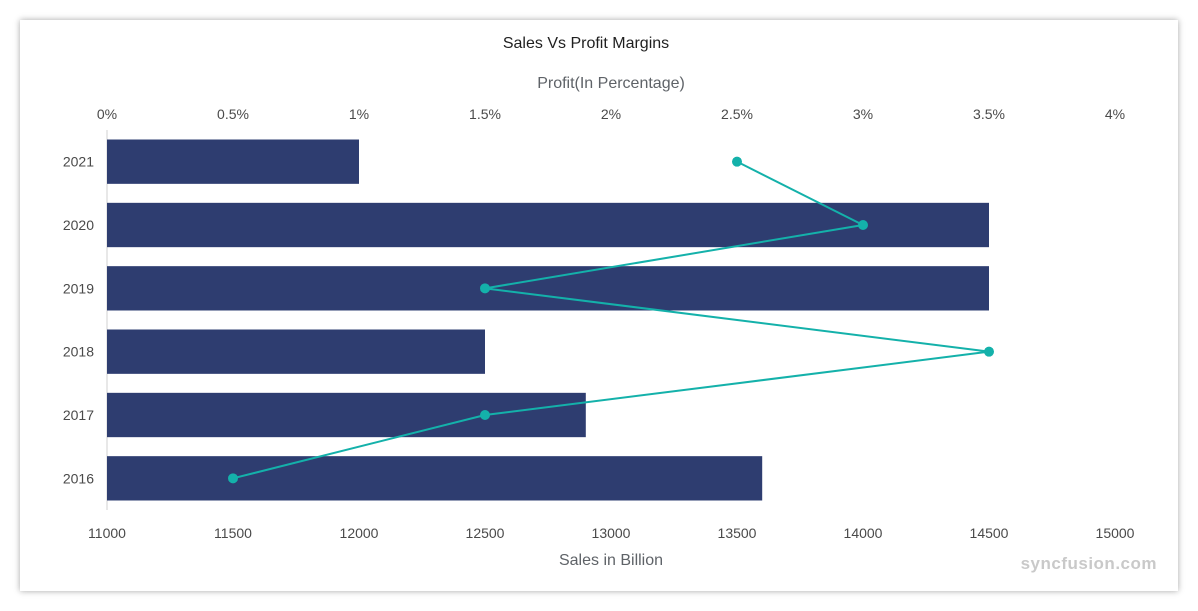  What do you see at coordinates (78, 478) in the screenshot?
I see `y-axis-category-label: 2016` at bounding box center [78, 478].